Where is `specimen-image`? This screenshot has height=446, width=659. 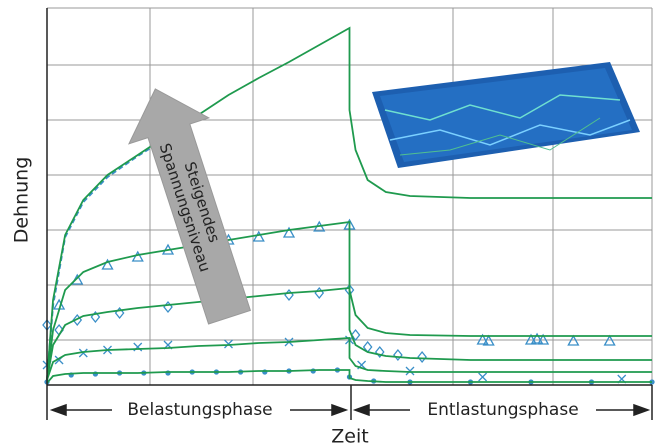 specimen-image is located at coordinates (506, 115).